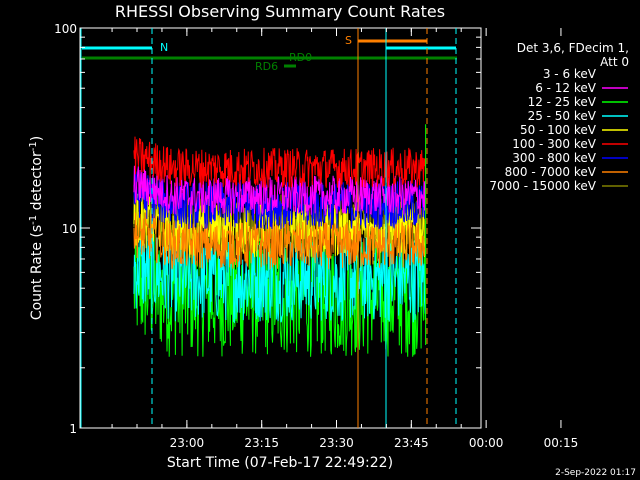 This screenshot has height=480, width=640. Describe the element at coordinates (33, 220) in the screenshot. I see `y-axis-label-sup1: -1` at that location.